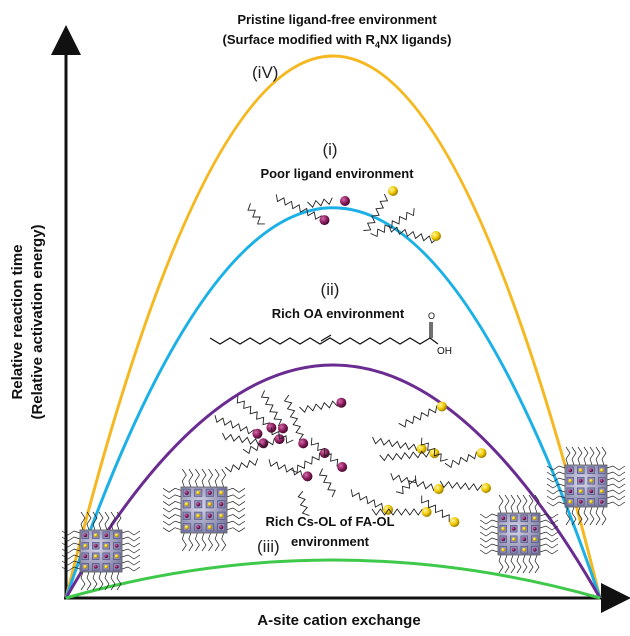 The image size is (630, 636). I want to click on curve-iv-title-line1: Pristine ligand-free environment, so click(337, 19).